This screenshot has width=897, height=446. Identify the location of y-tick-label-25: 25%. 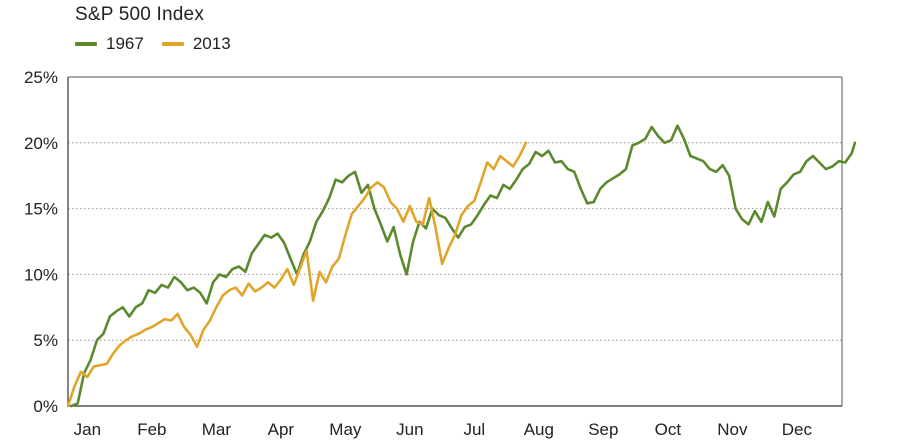
(41, 77).